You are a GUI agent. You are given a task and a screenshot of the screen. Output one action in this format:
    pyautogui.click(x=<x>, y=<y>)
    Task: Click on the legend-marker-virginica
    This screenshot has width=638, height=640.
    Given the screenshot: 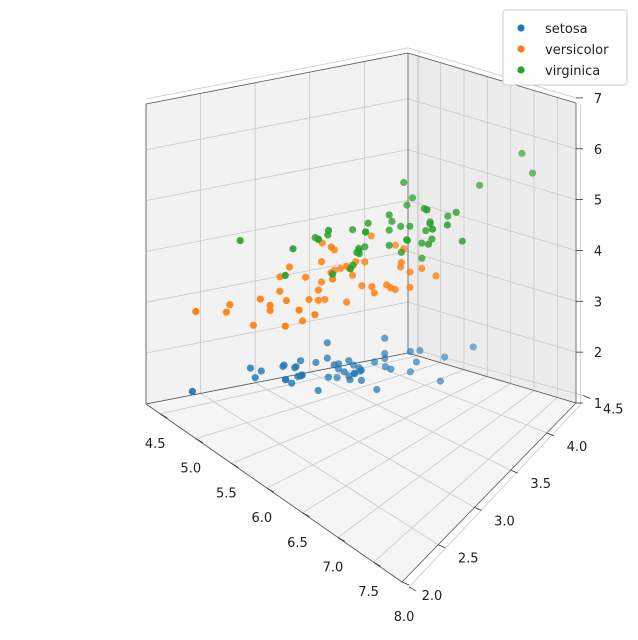 What is the action you would take?
    pyautogui.click(x=521, y=70)
    